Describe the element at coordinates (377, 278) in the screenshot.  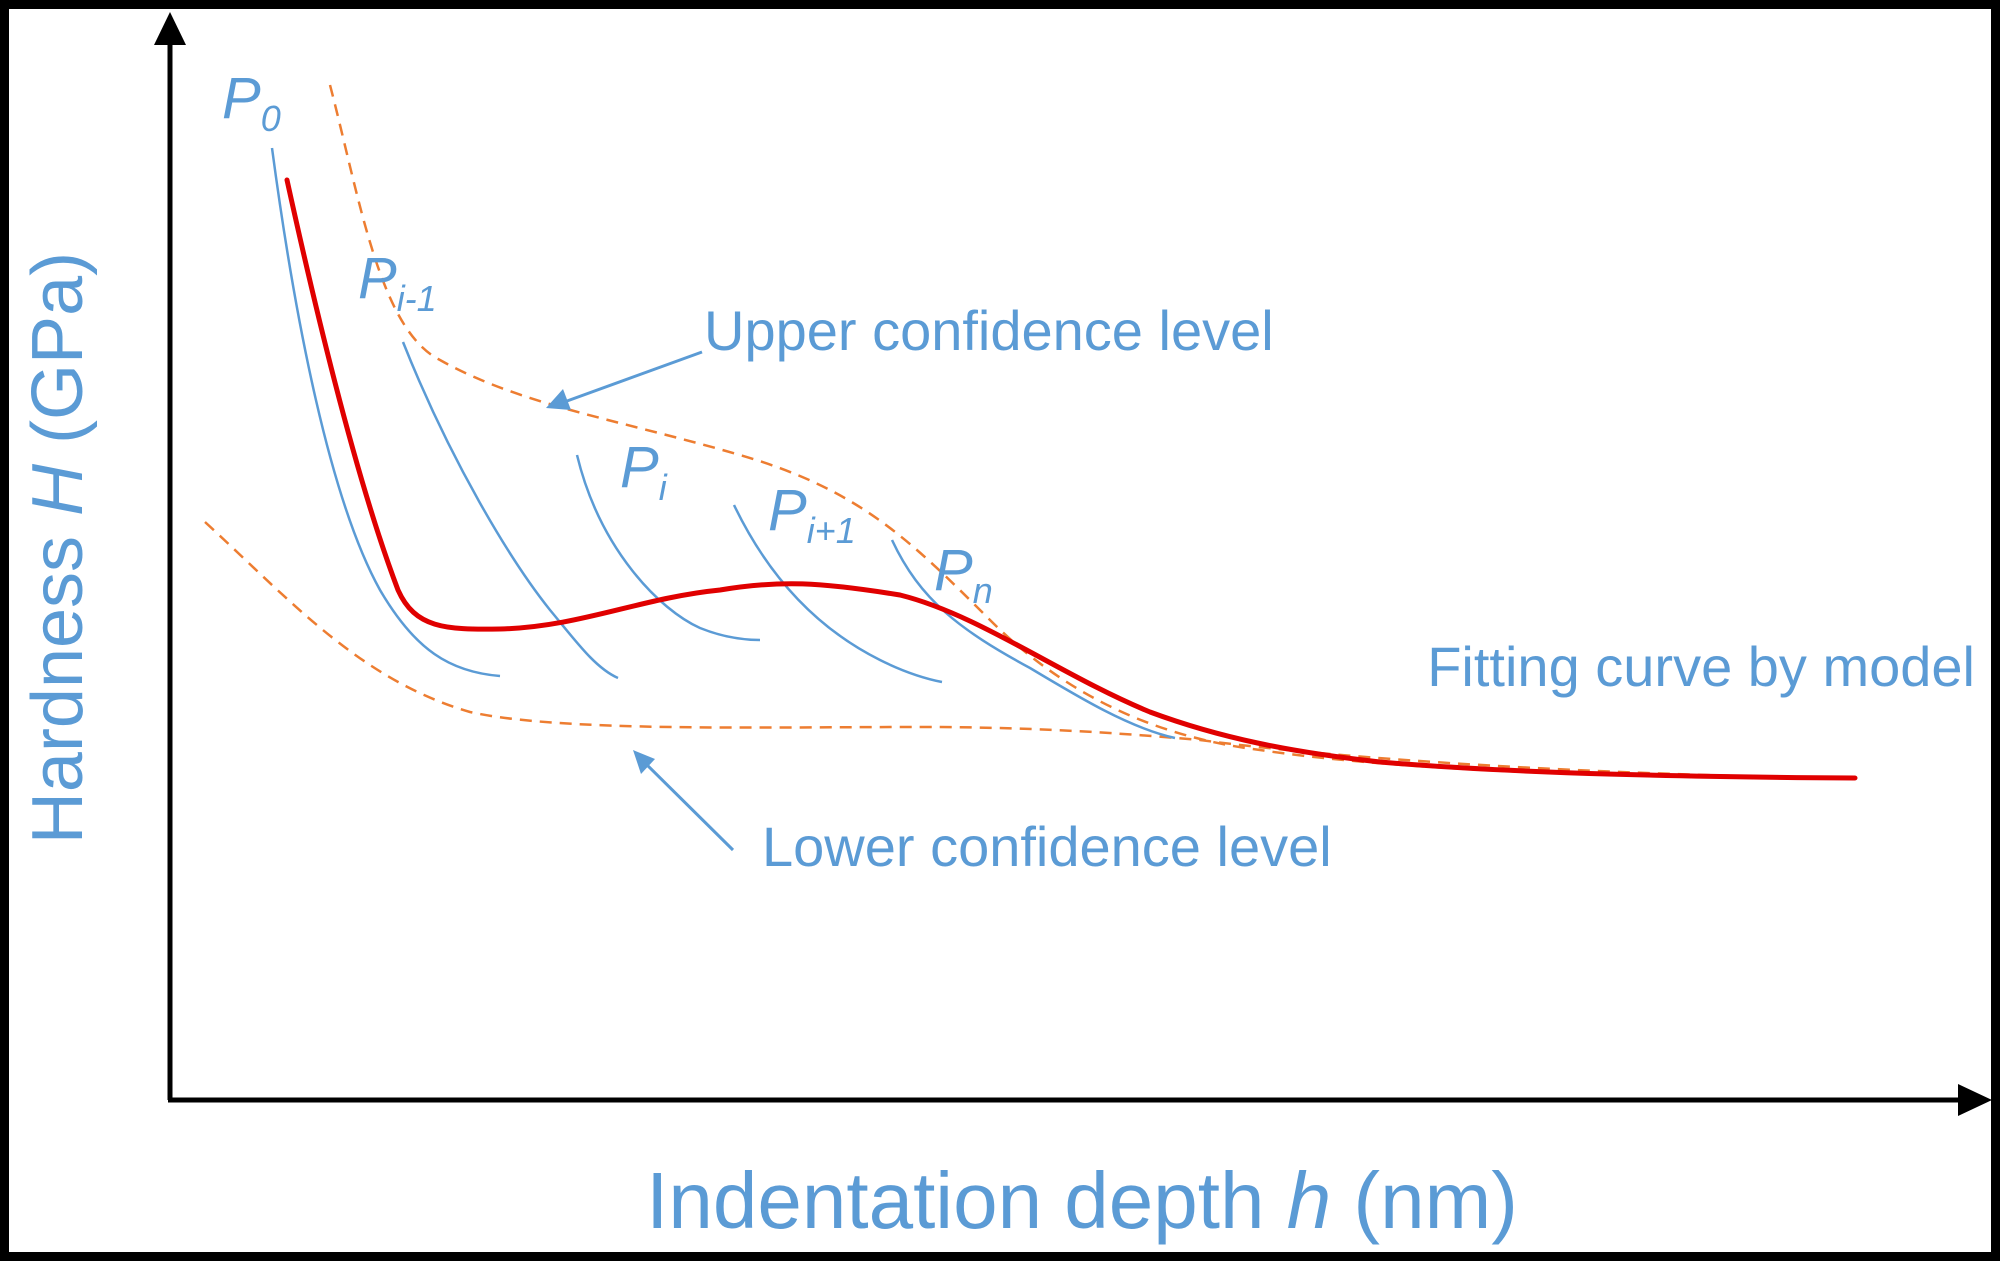
I see `label-p-i-1-base: P` at that location.